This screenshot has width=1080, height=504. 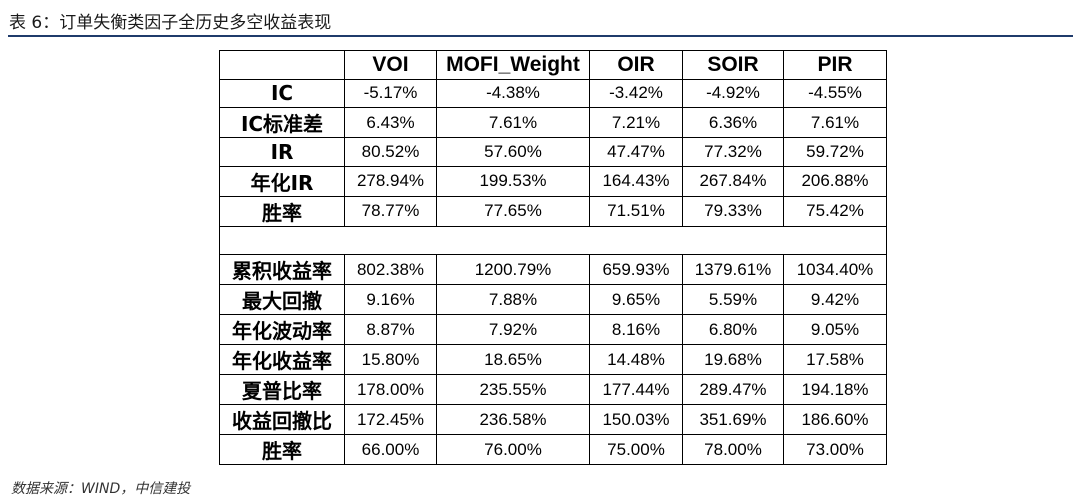 I want to click on table-cell: 1034.40%, so click(x=835, y=270).